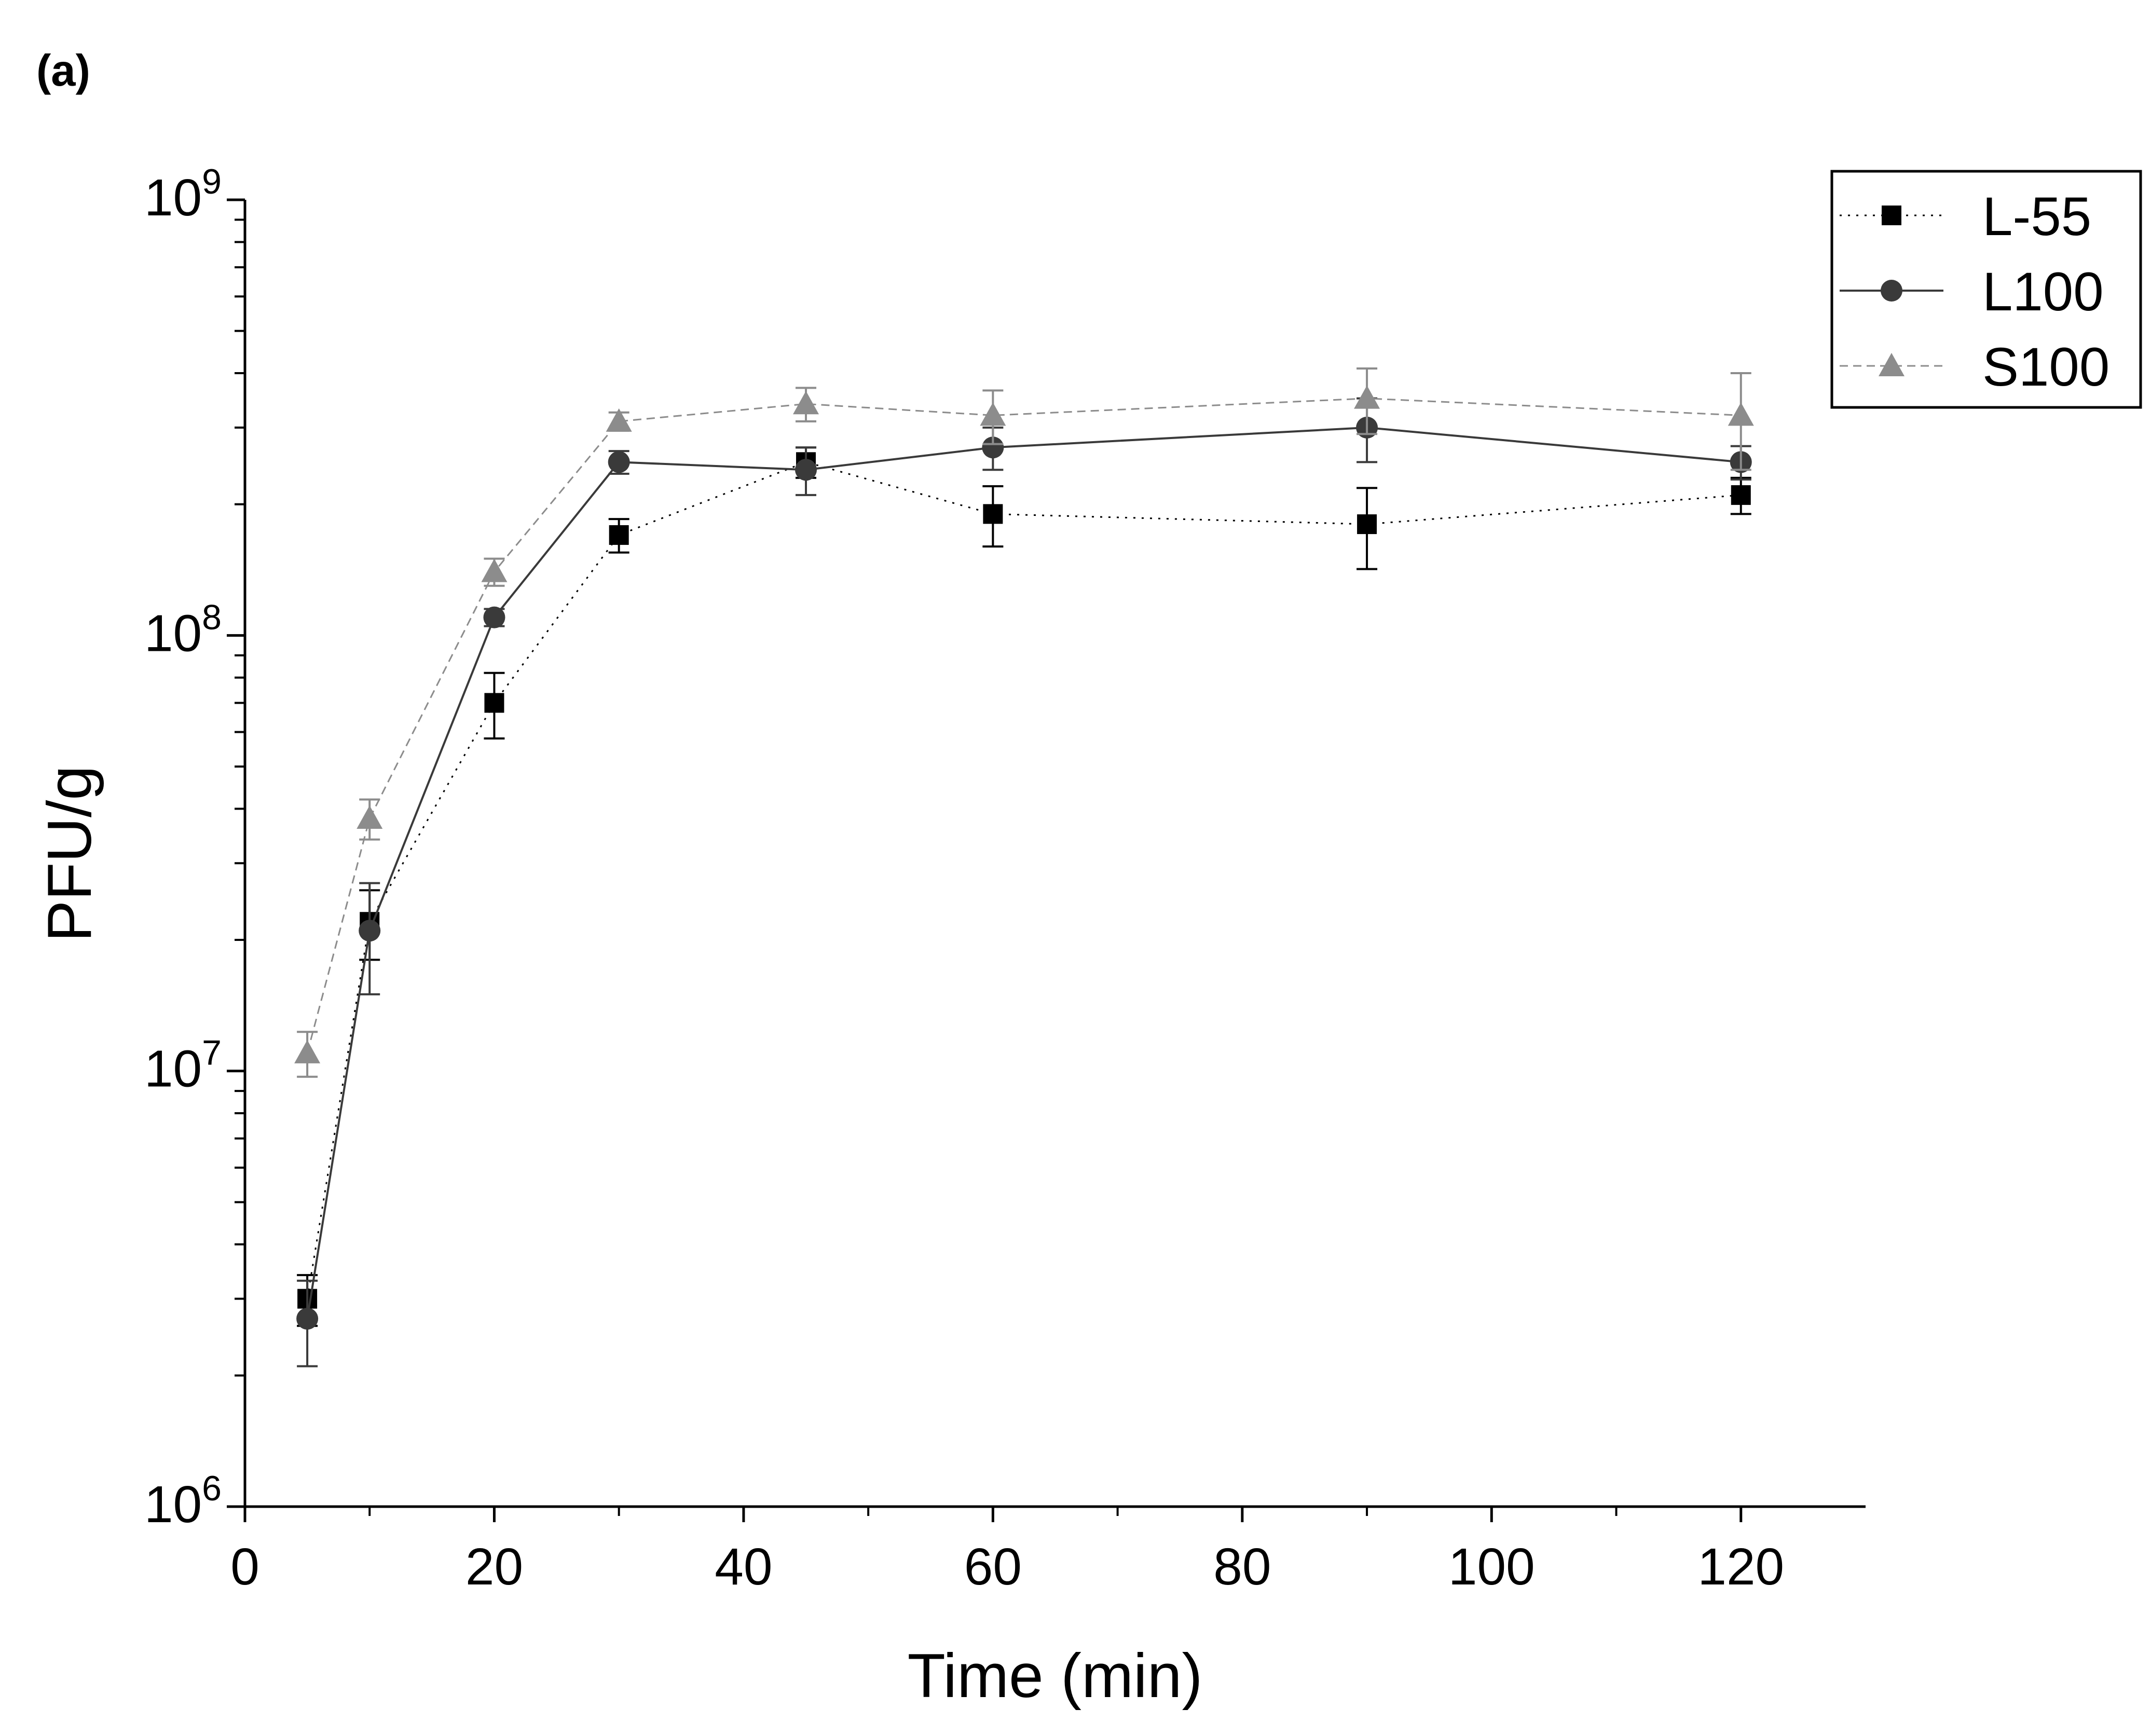 This screenshot has width=2151, height=1736. What do you see at coordinates (183, 194) in the screenshot?
I see `y-tick-label: 10⁹` at bounding box center [183, 194].